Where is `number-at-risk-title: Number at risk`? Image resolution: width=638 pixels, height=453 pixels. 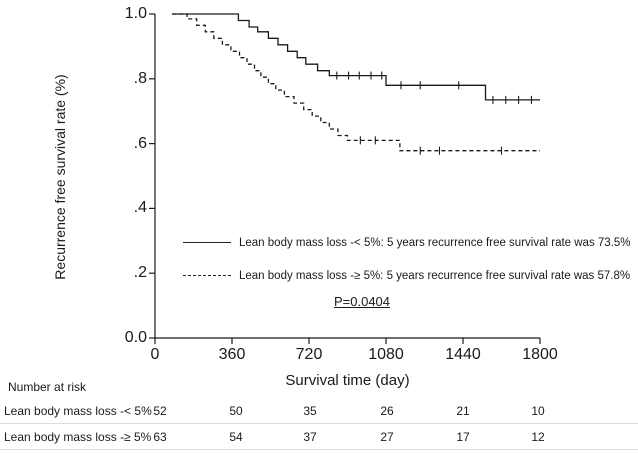
number-at-risk-title: Number at risk is located at coordinates (47, 387).